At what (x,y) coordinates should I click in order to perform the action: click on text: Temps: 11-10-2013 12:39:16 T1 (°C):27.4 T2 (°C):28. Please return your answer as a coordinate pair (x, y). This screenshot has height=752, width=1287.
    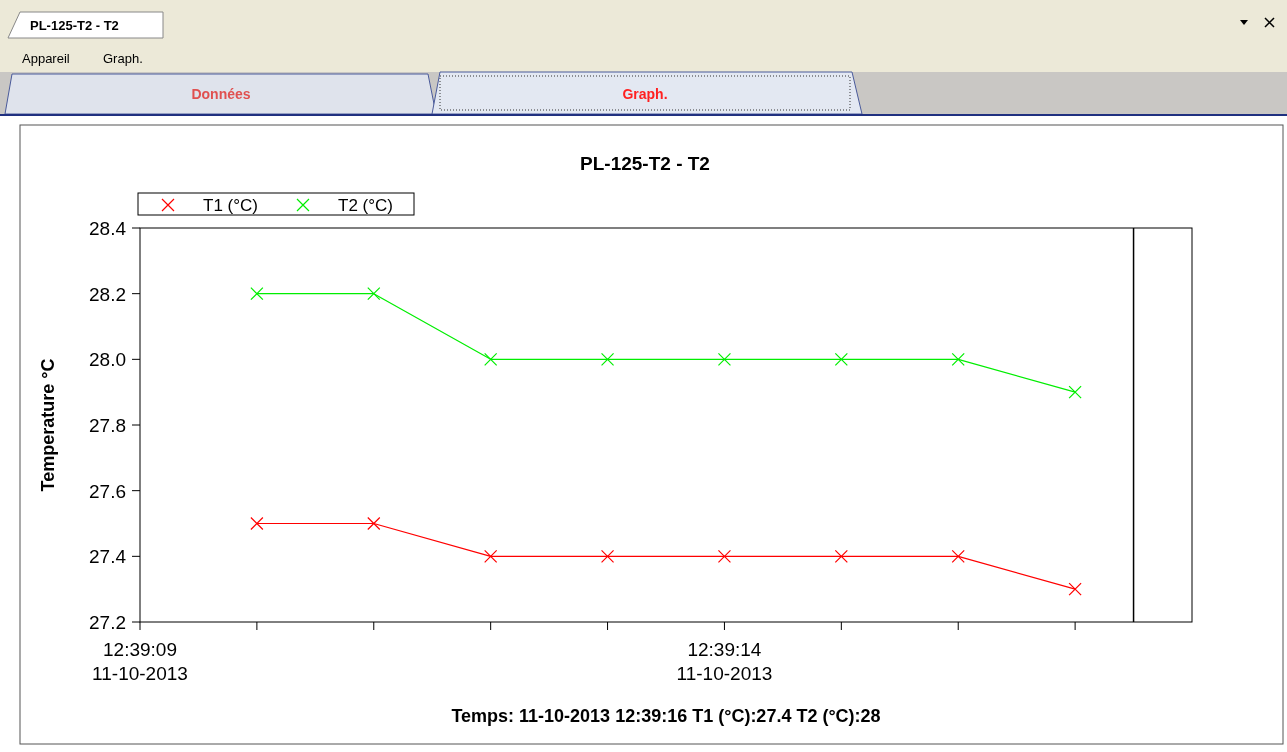
    Looking at the image, I should click on (666, 716).